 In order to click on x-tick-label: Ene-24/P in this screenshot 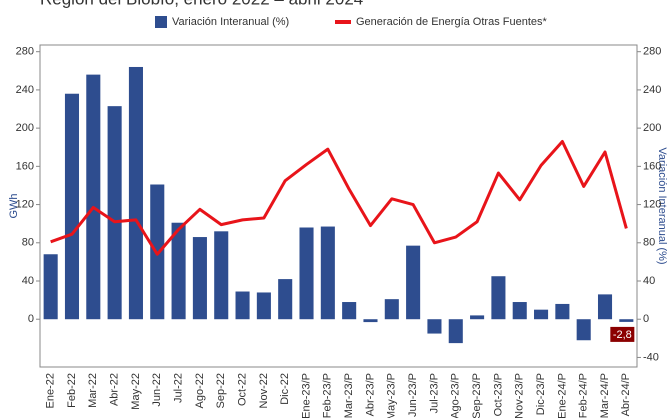, I will do `click(562, 395)`.